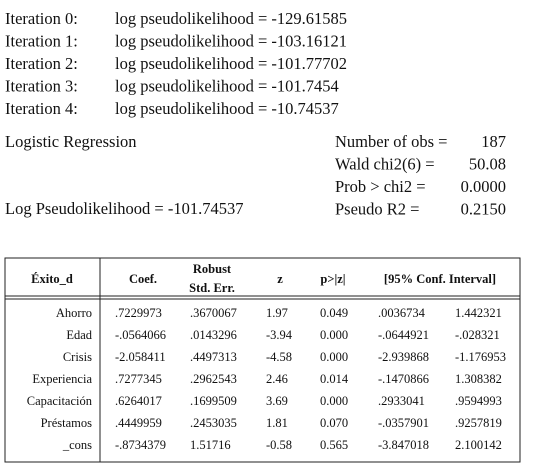  I want to click on cell: .2962543, so click(213, 379).